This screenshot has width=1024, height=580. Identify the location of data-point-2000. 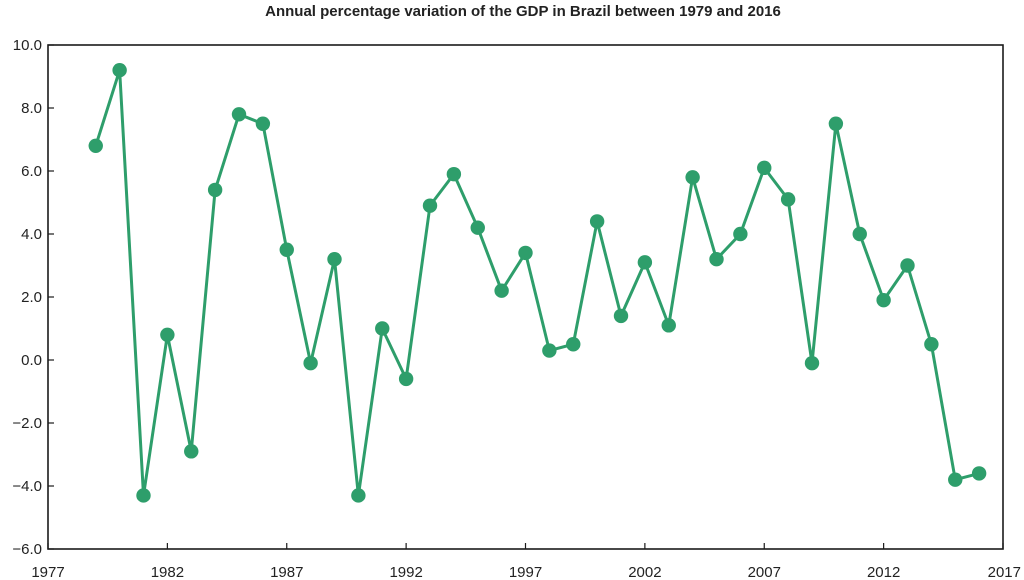
(597, 221).